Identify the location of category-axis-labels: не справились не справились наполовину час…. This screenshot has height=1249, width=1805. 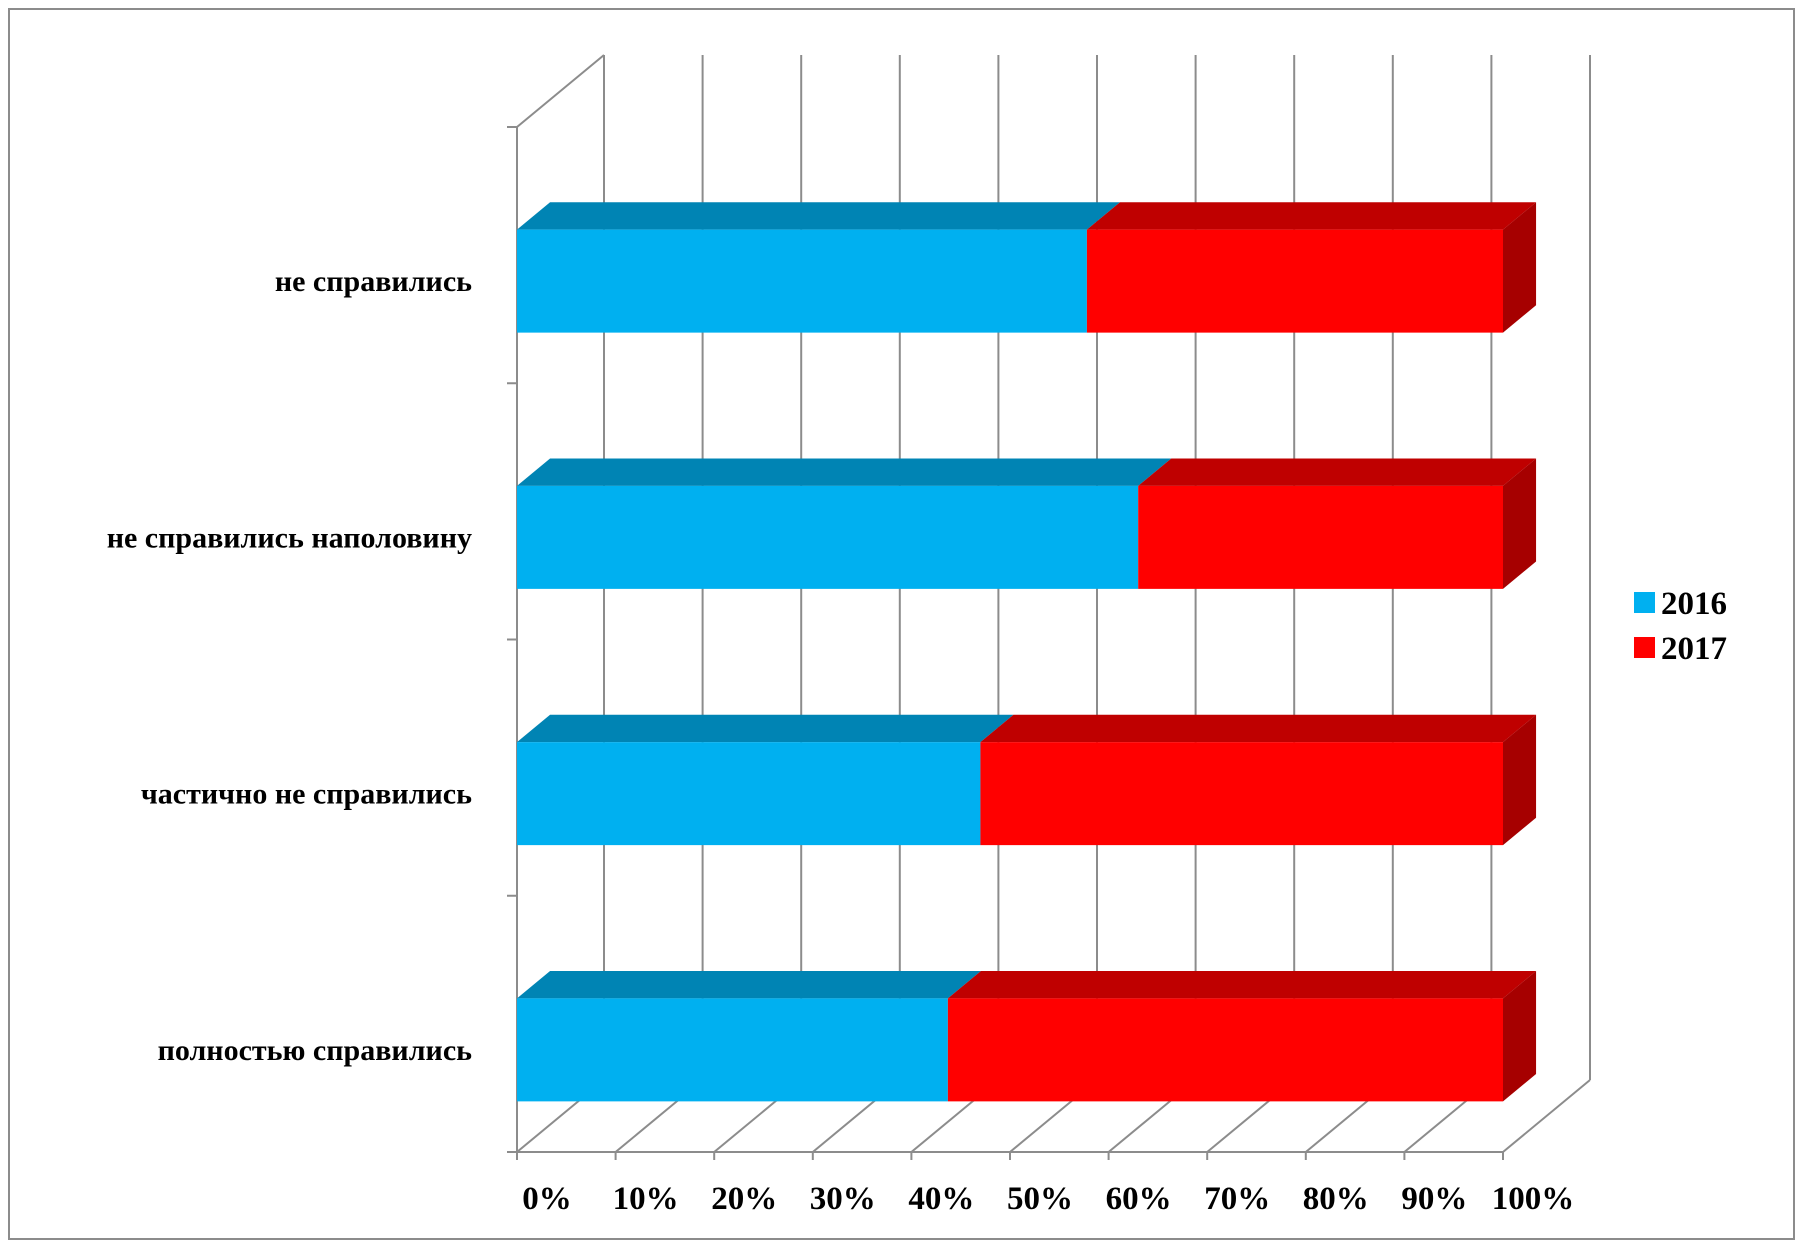
(289, 666).